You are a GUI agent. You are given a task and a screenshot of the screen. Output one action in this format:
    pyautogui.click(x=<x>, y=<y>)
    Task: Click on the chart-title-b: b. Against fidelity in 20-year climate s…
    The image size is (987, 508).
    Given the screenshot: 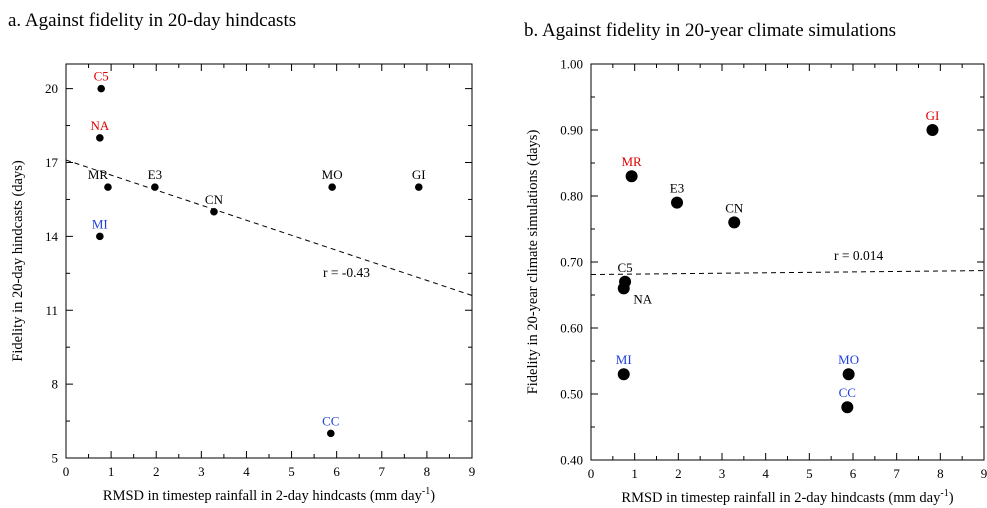 What is the action you would take?
    pyautogui.click(x=710, y=30)
    